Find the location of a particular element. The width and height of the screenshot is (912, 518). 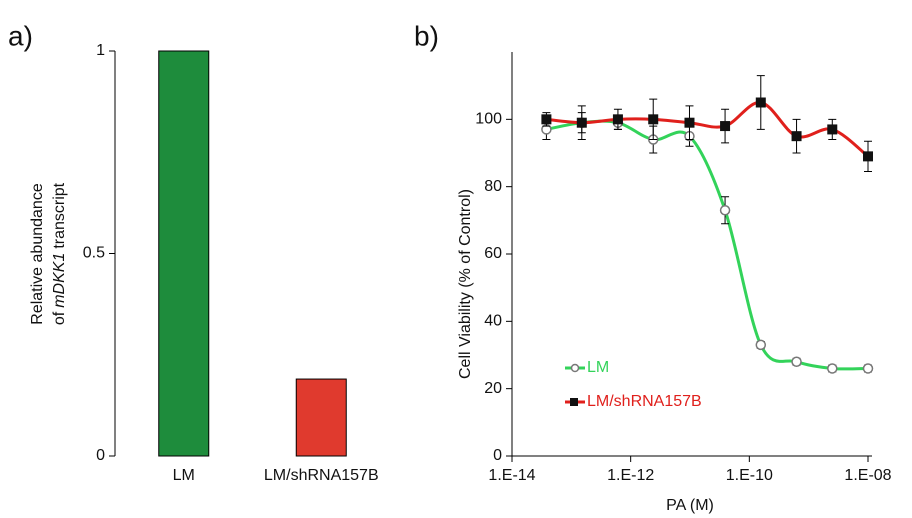

y-label-line: Relative abundance is located at coordinates (37, 254).